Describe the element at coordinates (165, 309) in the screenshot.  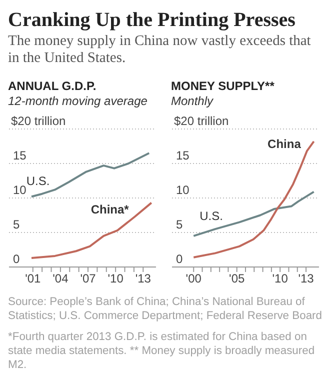
I see `source-note: Source: People’s Bank of China; China’s National Bureau of Statistics; U.S. Commerce Department; Federal Reserve Board` at that location.